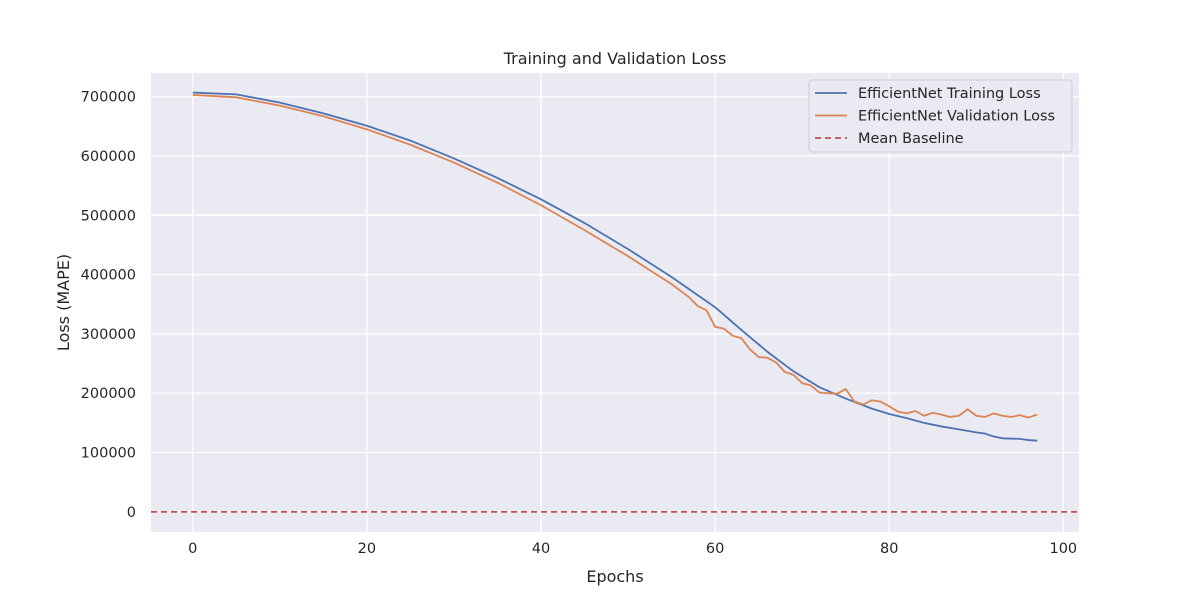  Describe the element at coordinates (715, 549) in the screenshot. I see `x-tick-label: 60` at that location.